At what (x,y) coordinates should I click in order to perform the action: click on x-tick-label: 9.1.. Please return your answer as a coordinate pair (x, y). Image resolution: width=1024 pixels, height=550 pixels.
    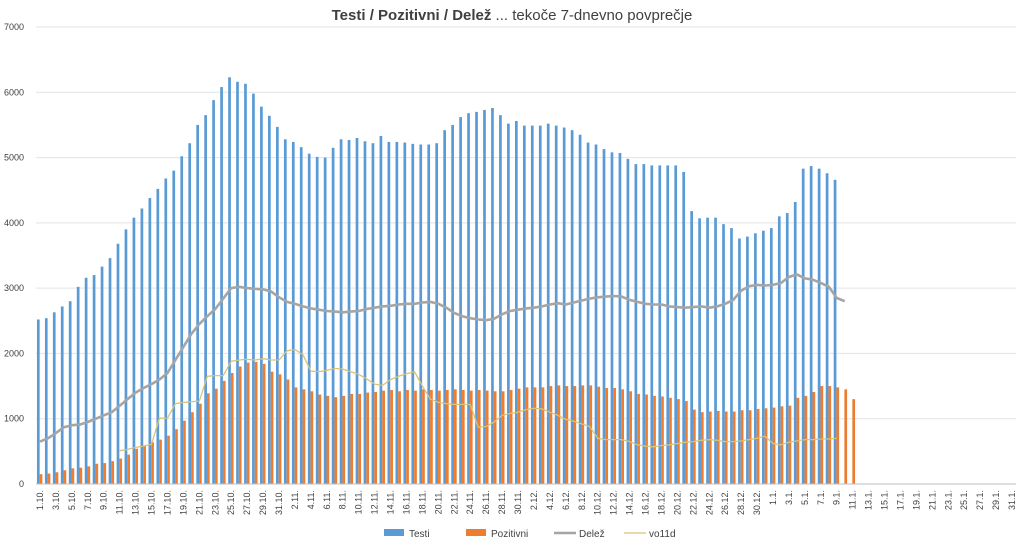
    Looking at the image, I should click on (837, 497).